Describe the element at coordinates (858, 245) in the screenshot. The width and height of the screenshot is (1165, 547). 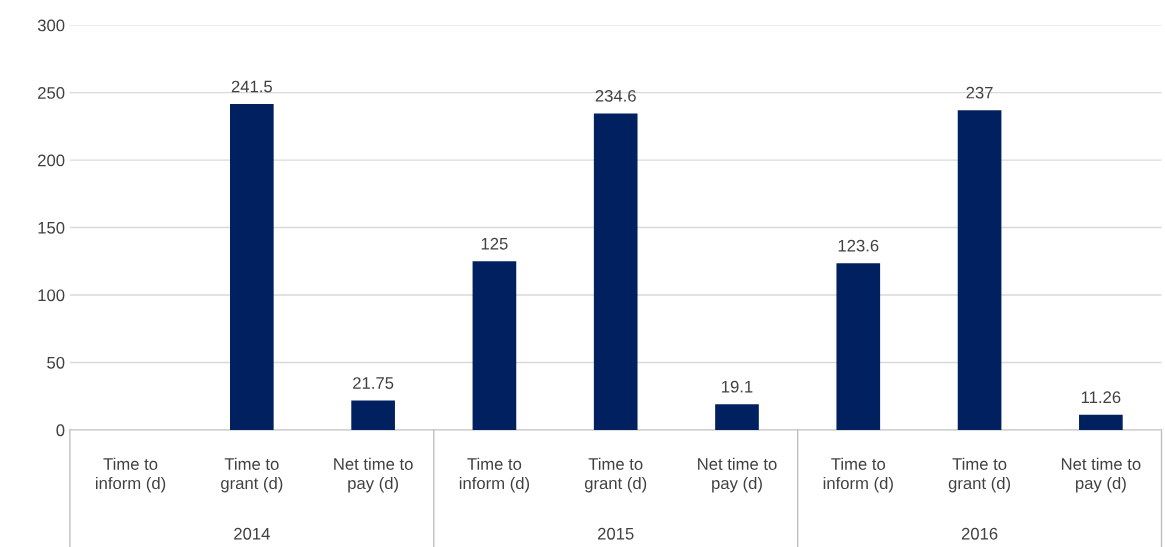
I see `data-label: 123.6` at that location.